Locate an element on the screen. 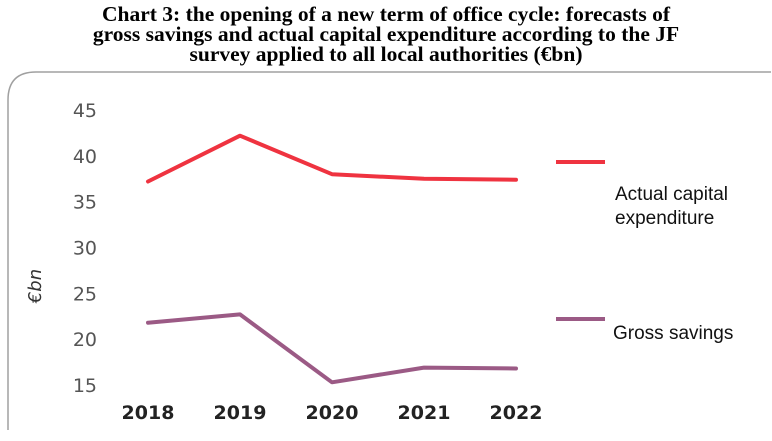  y-tick-label: 20 is located at coordinates (85, 340).